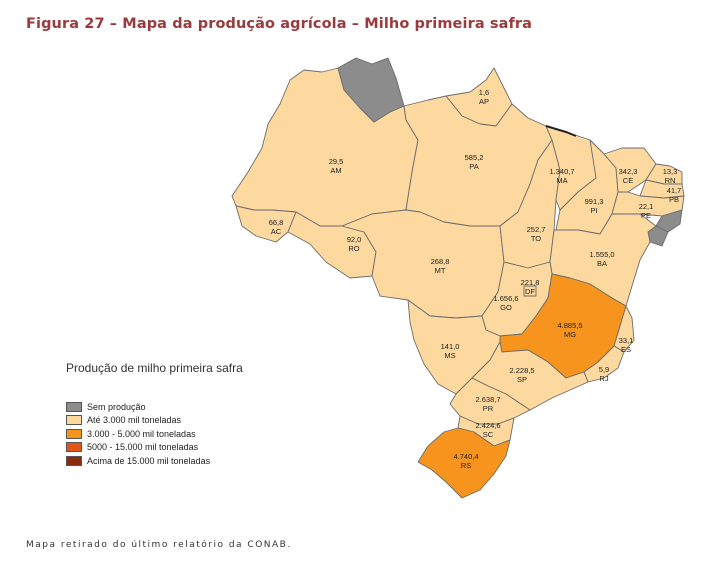  I want to click on label-uf-PI: PI, so click(593, 210).